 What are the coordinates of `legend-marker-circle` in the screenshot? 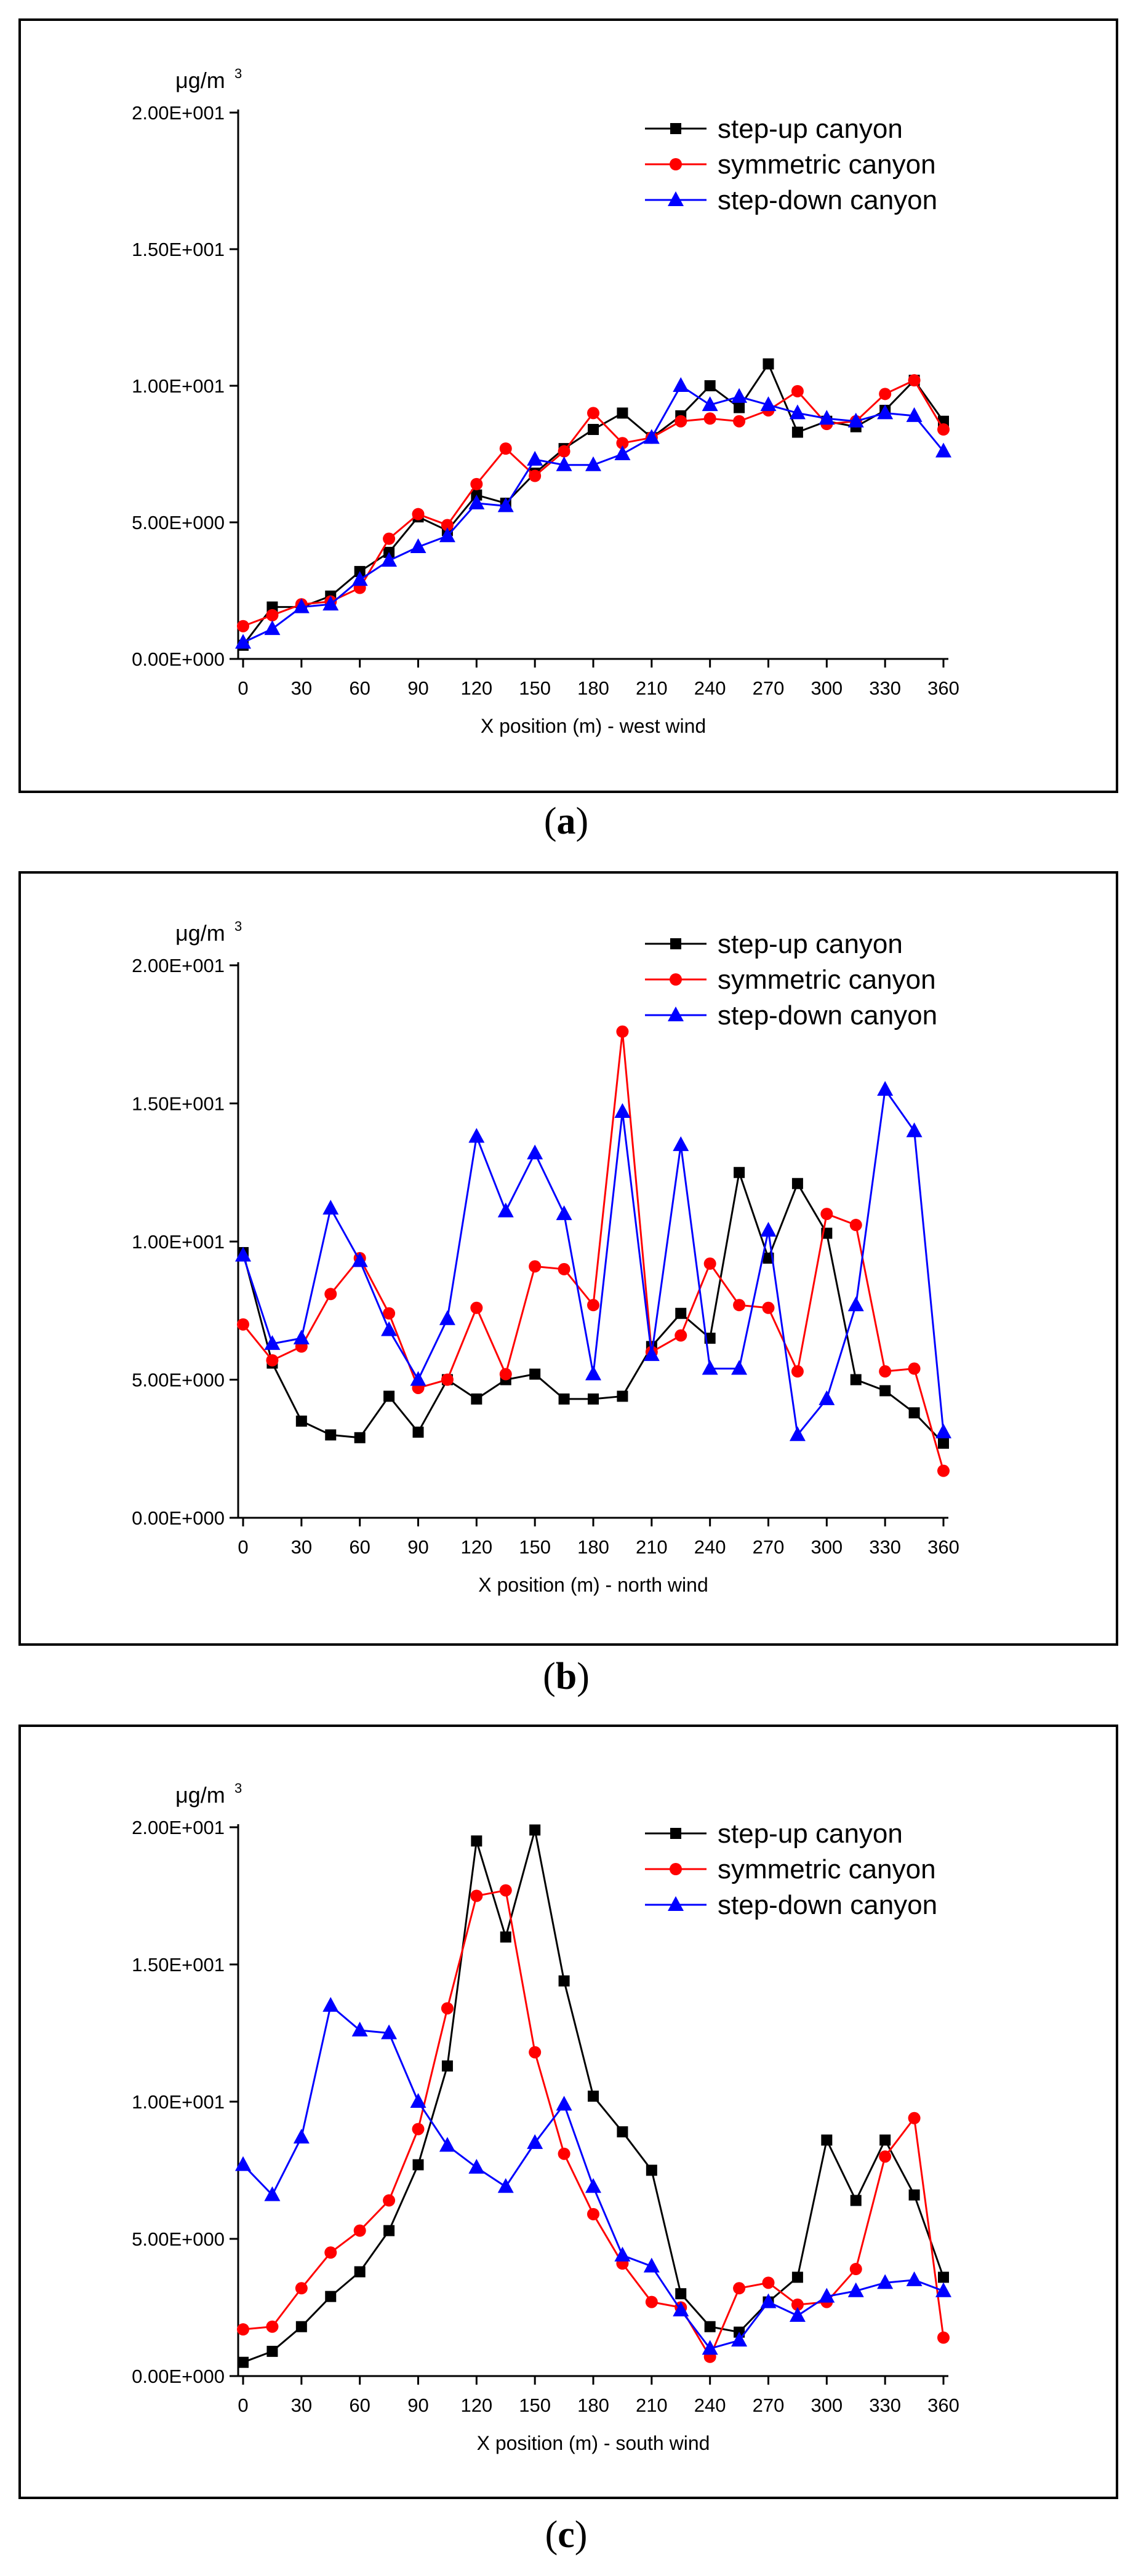 It's located at (676, 979).